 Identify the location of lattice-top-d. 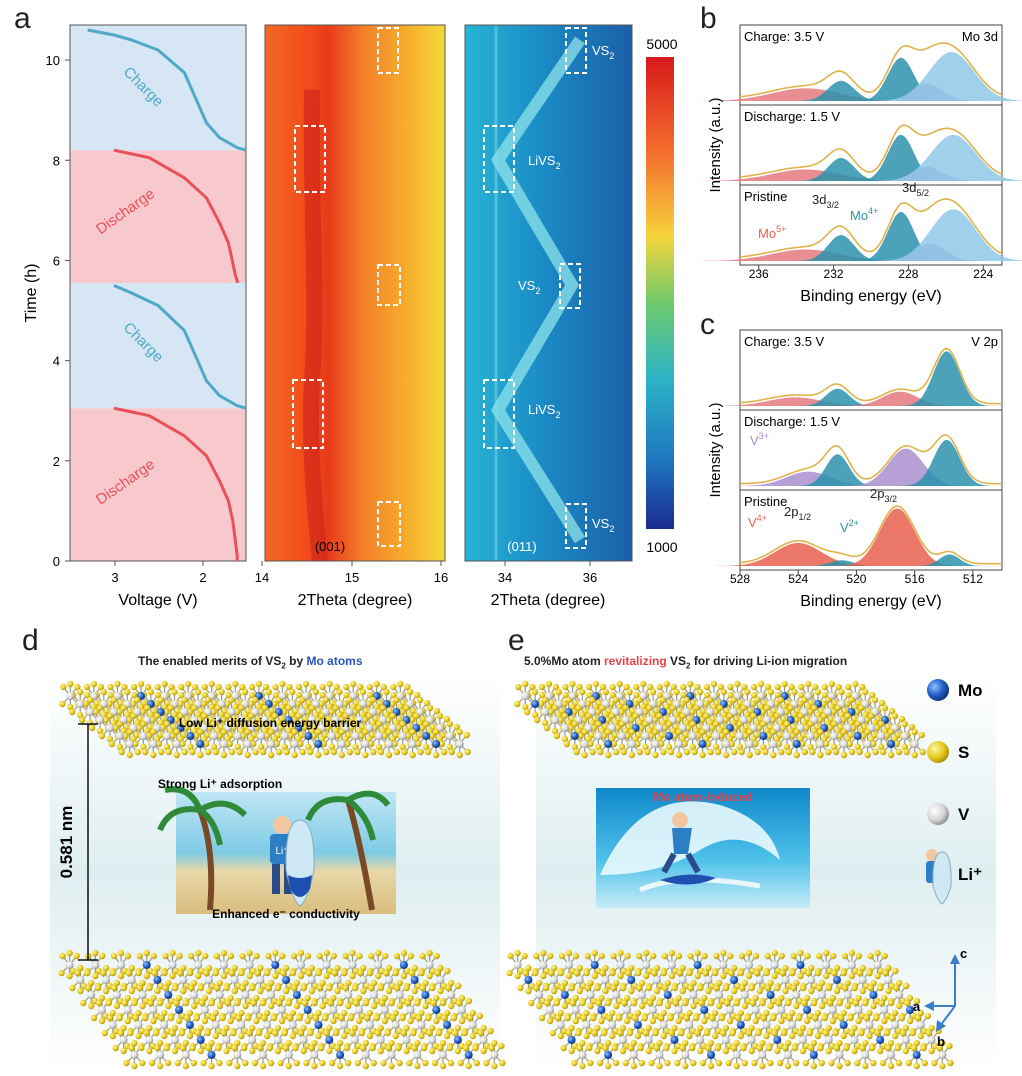
(265, 719).